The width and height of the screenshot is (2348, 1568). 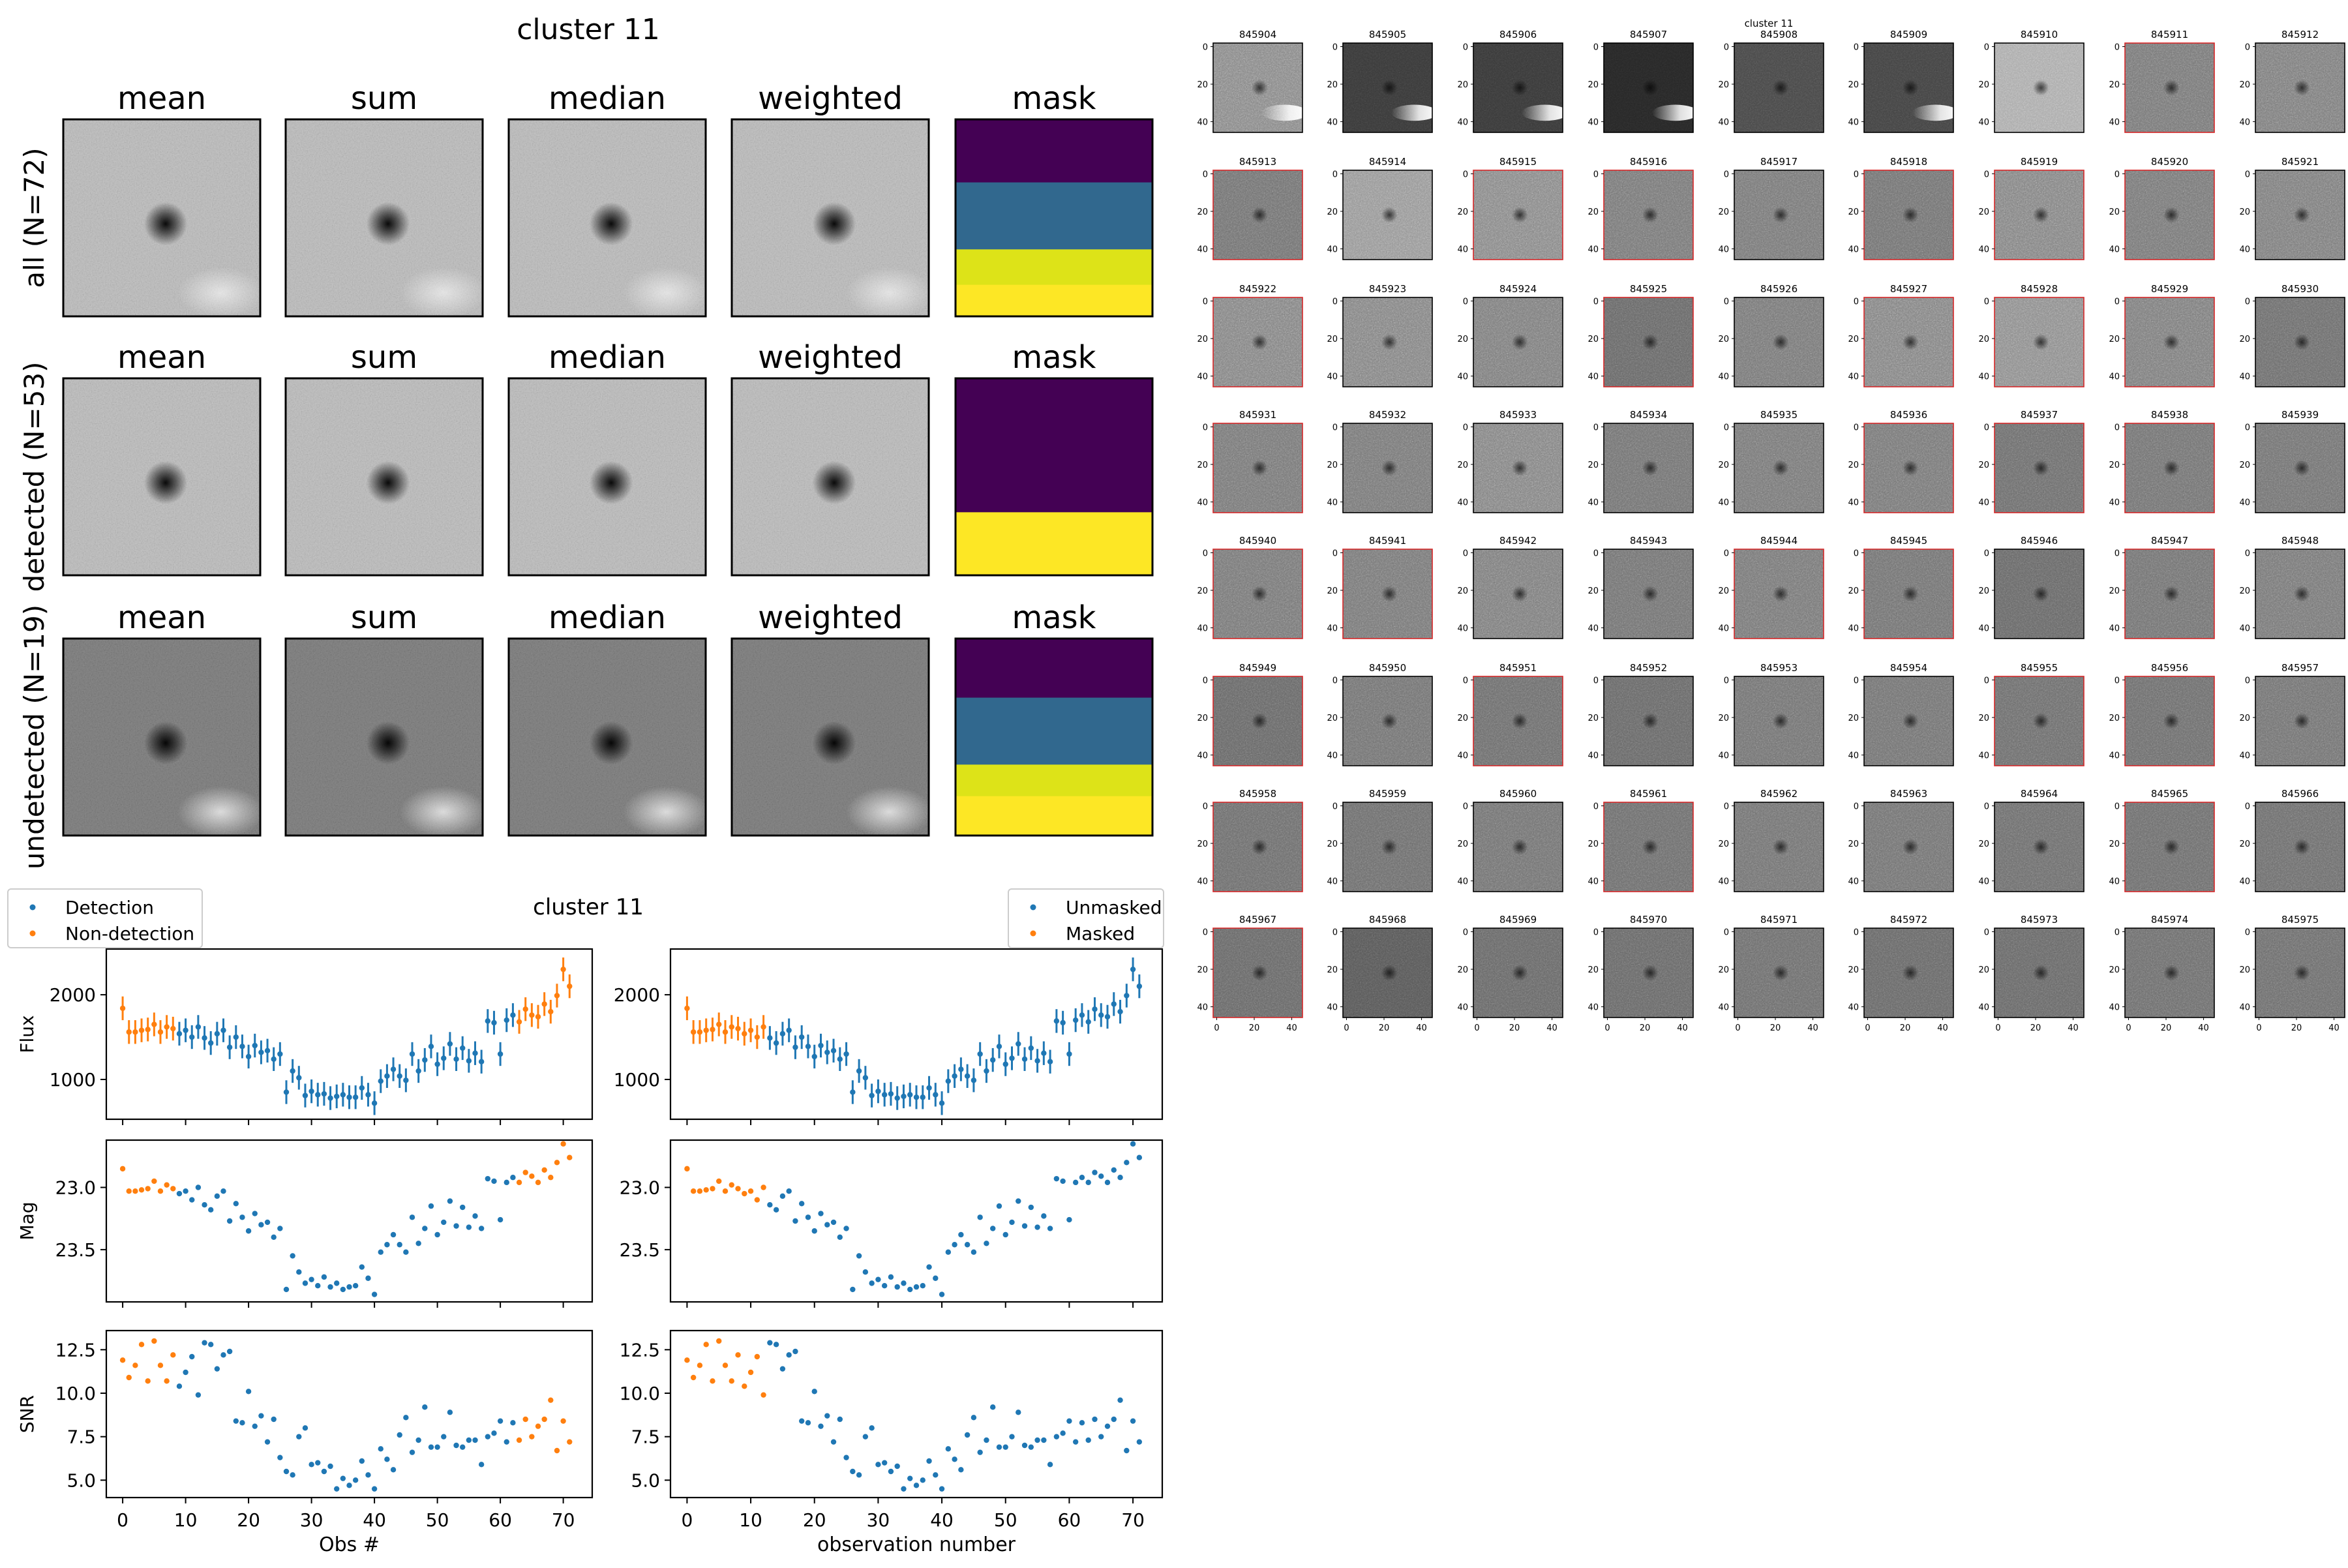 I want to click on cutout-845925: 845925 0 20 40, so click(x=1641, y=335).